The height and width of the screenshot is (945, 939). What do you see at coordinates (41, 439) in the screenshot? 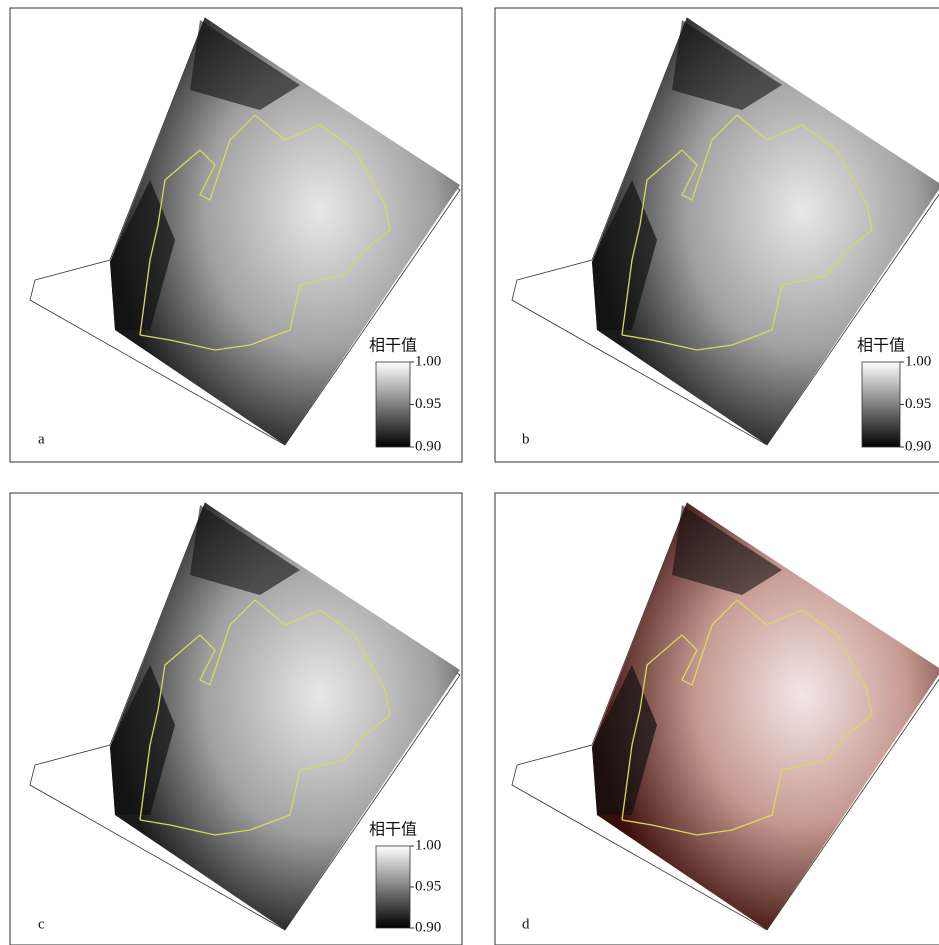
I see `panel-label: a` at bounding box center [41, 439].